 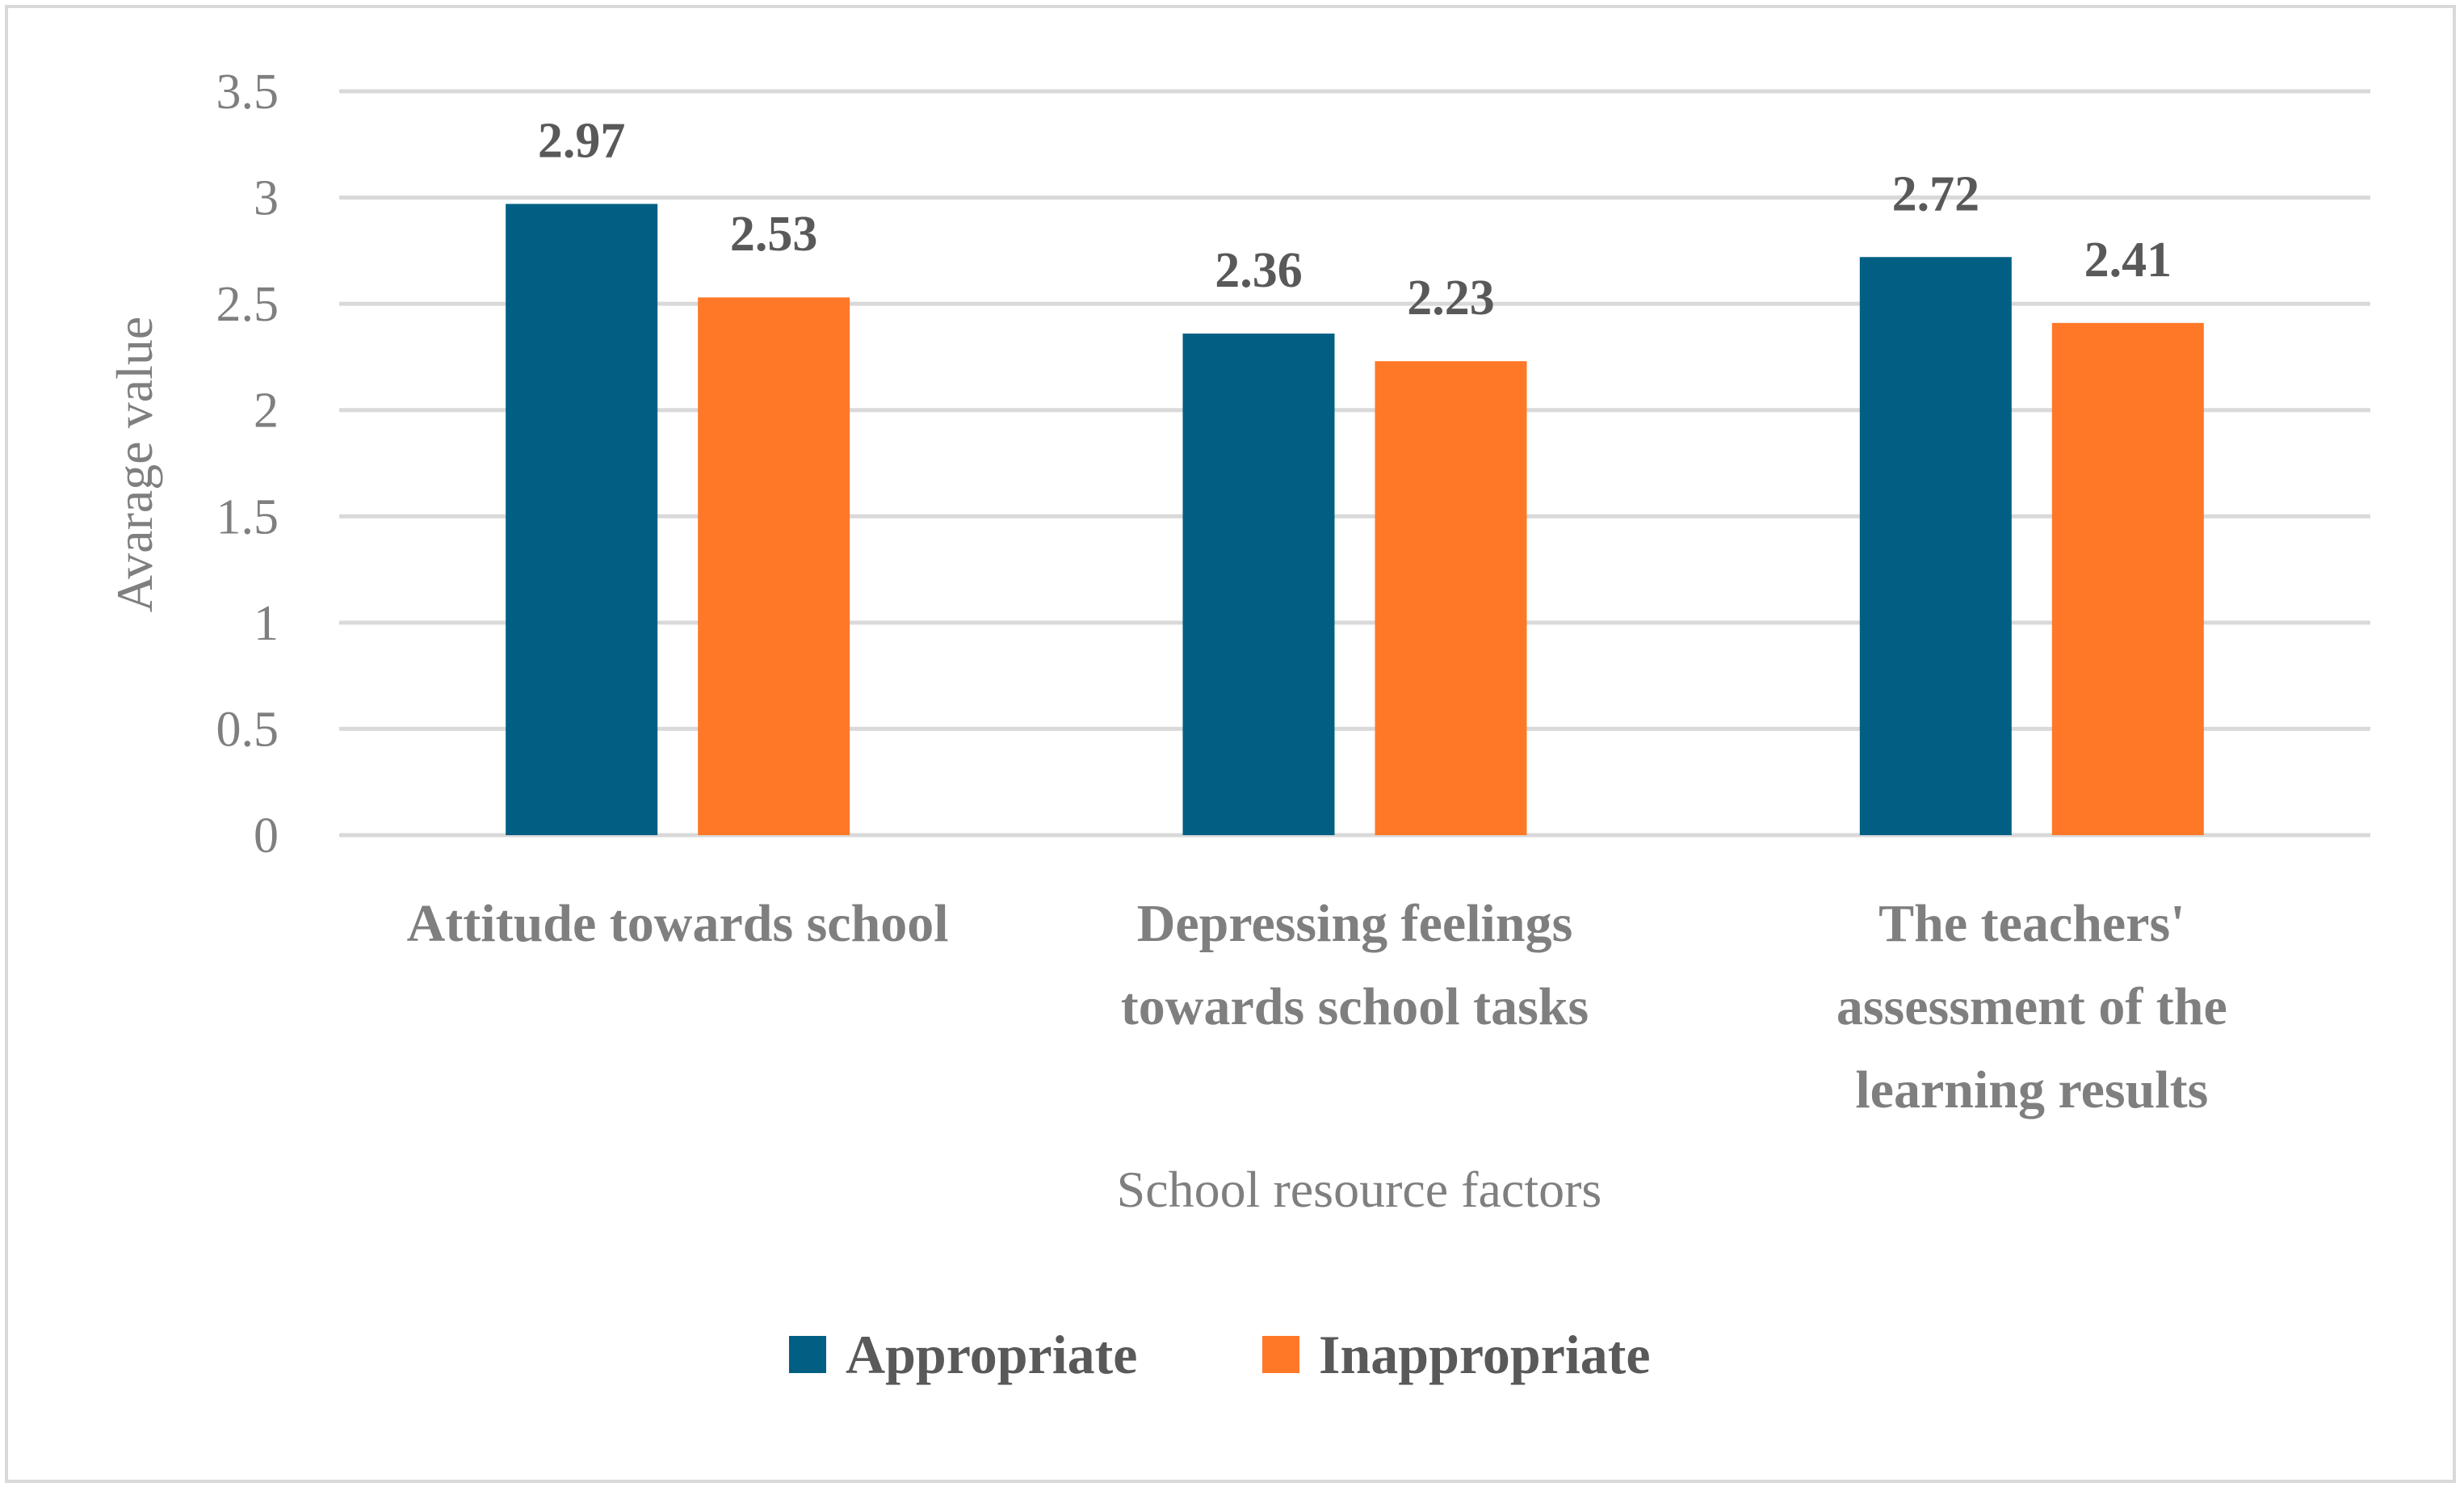 I want to click on legend: Appropriate Inappropriate, so click(x=1220, y=1354).